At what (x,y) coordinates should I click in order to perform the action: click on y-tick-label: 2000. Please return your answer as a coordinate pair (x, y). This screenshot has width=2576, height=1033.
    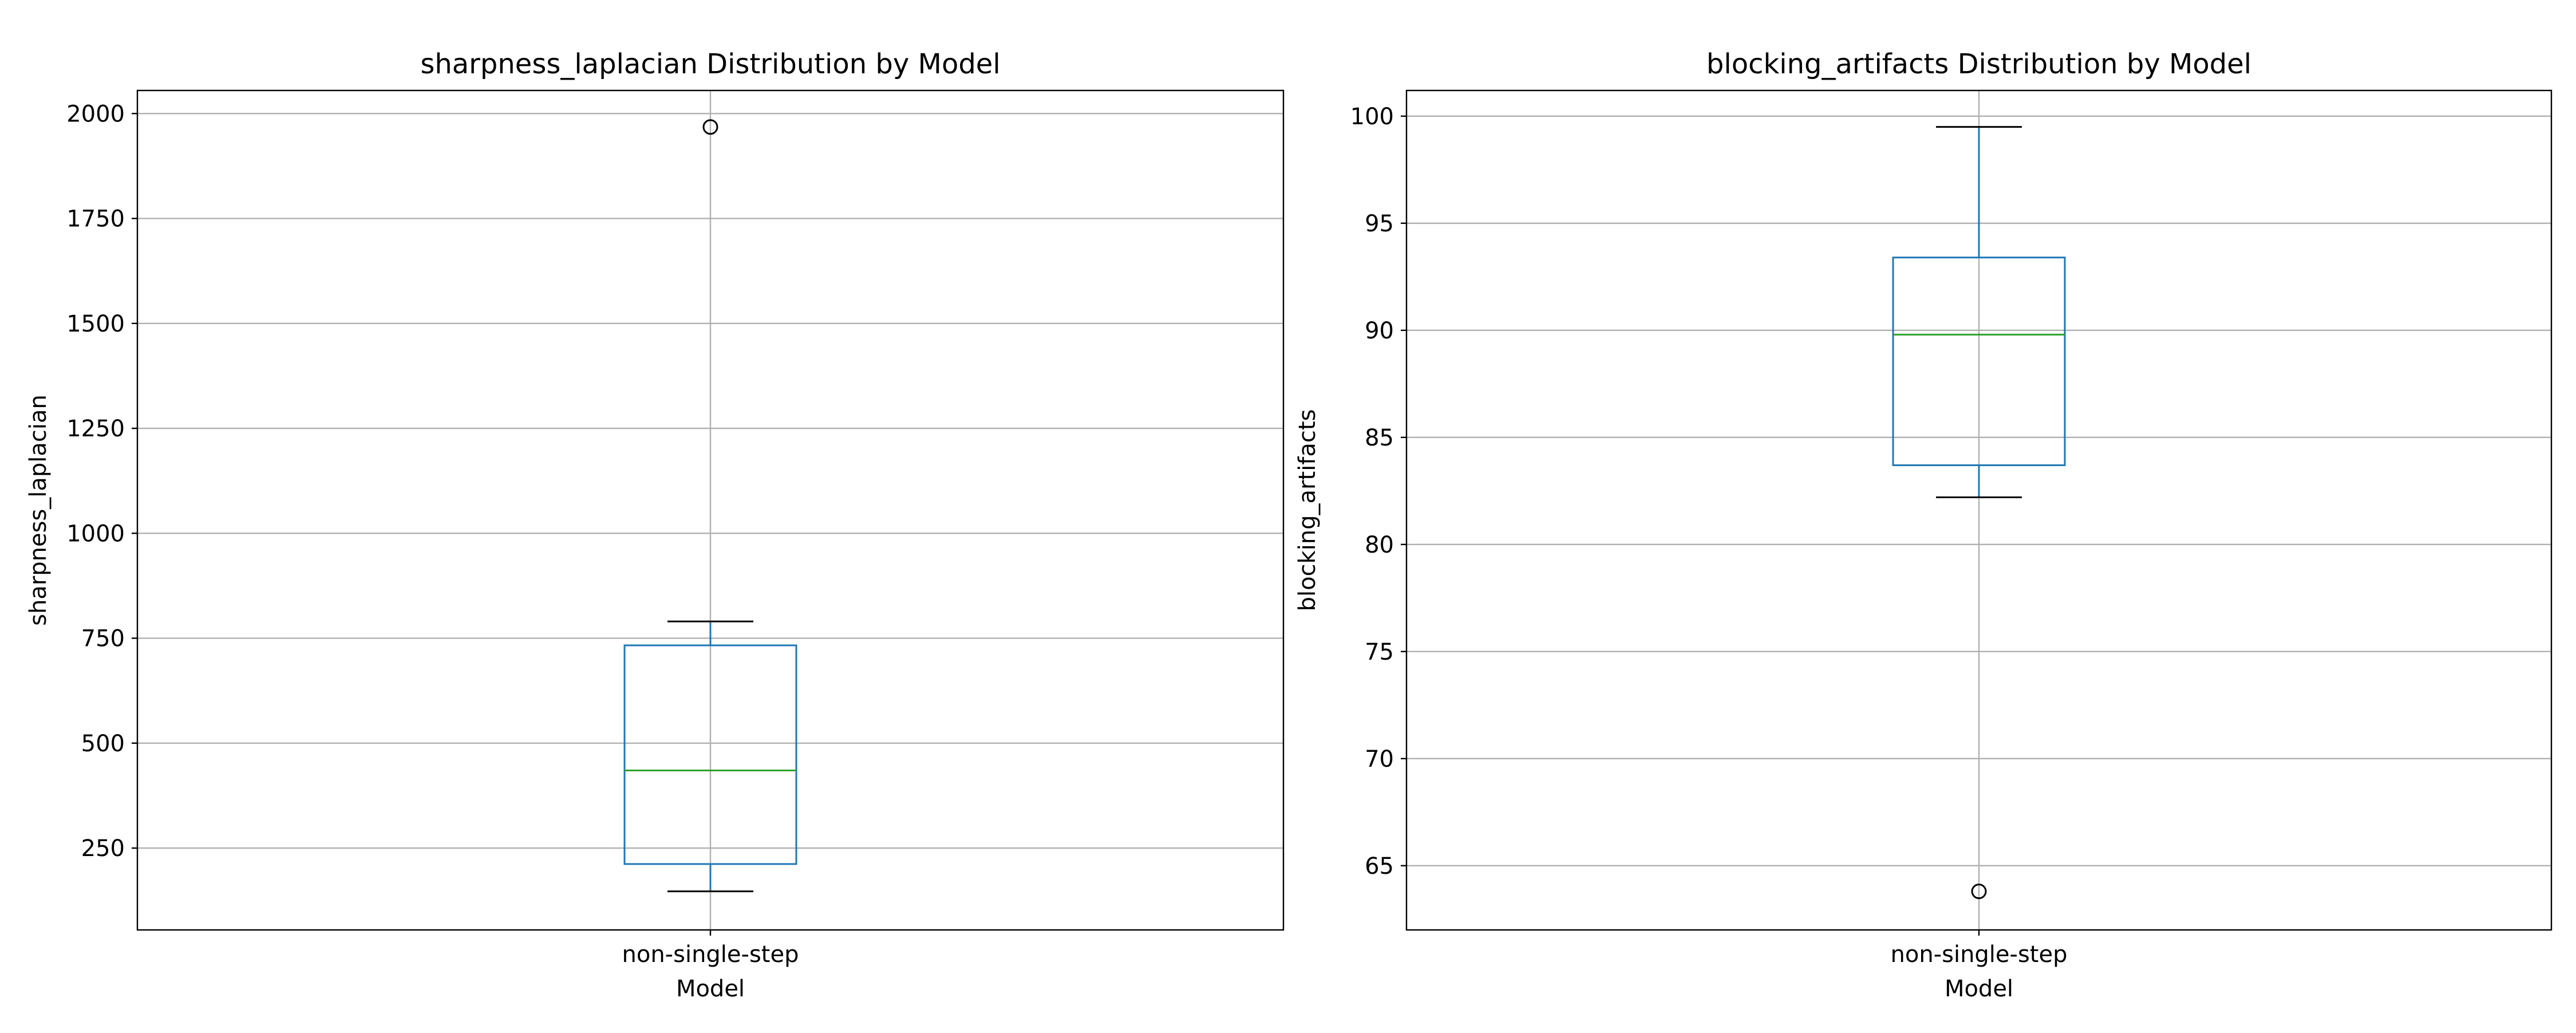
    Looking at the image, I should click on (95, 114).